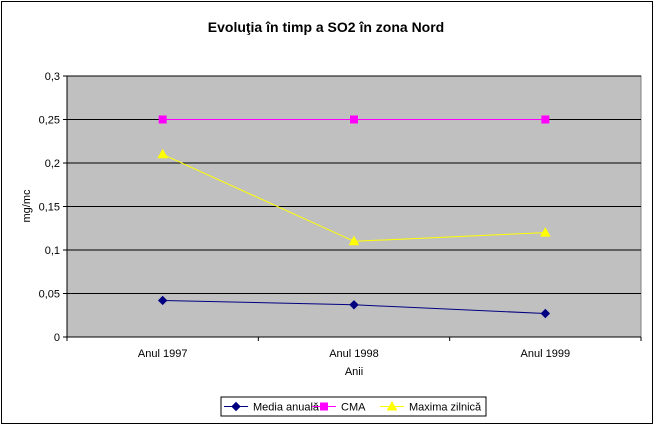 The height and width of the screenshot is (427, 656). Describe the element at coordinates (354, 372) in the screenshot. I see `x-axis-label: Anii` at that location.